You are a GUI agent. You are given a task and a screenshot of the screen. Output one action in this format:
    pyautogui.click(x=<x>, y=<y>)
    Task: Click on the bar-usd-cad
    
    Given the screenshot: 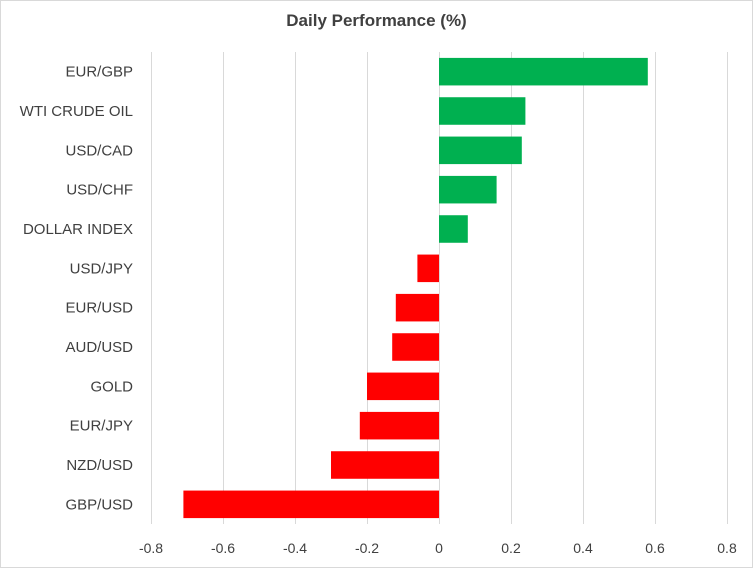 What is the action you would take?
    pyautogui.click(x=480, y=150)
    